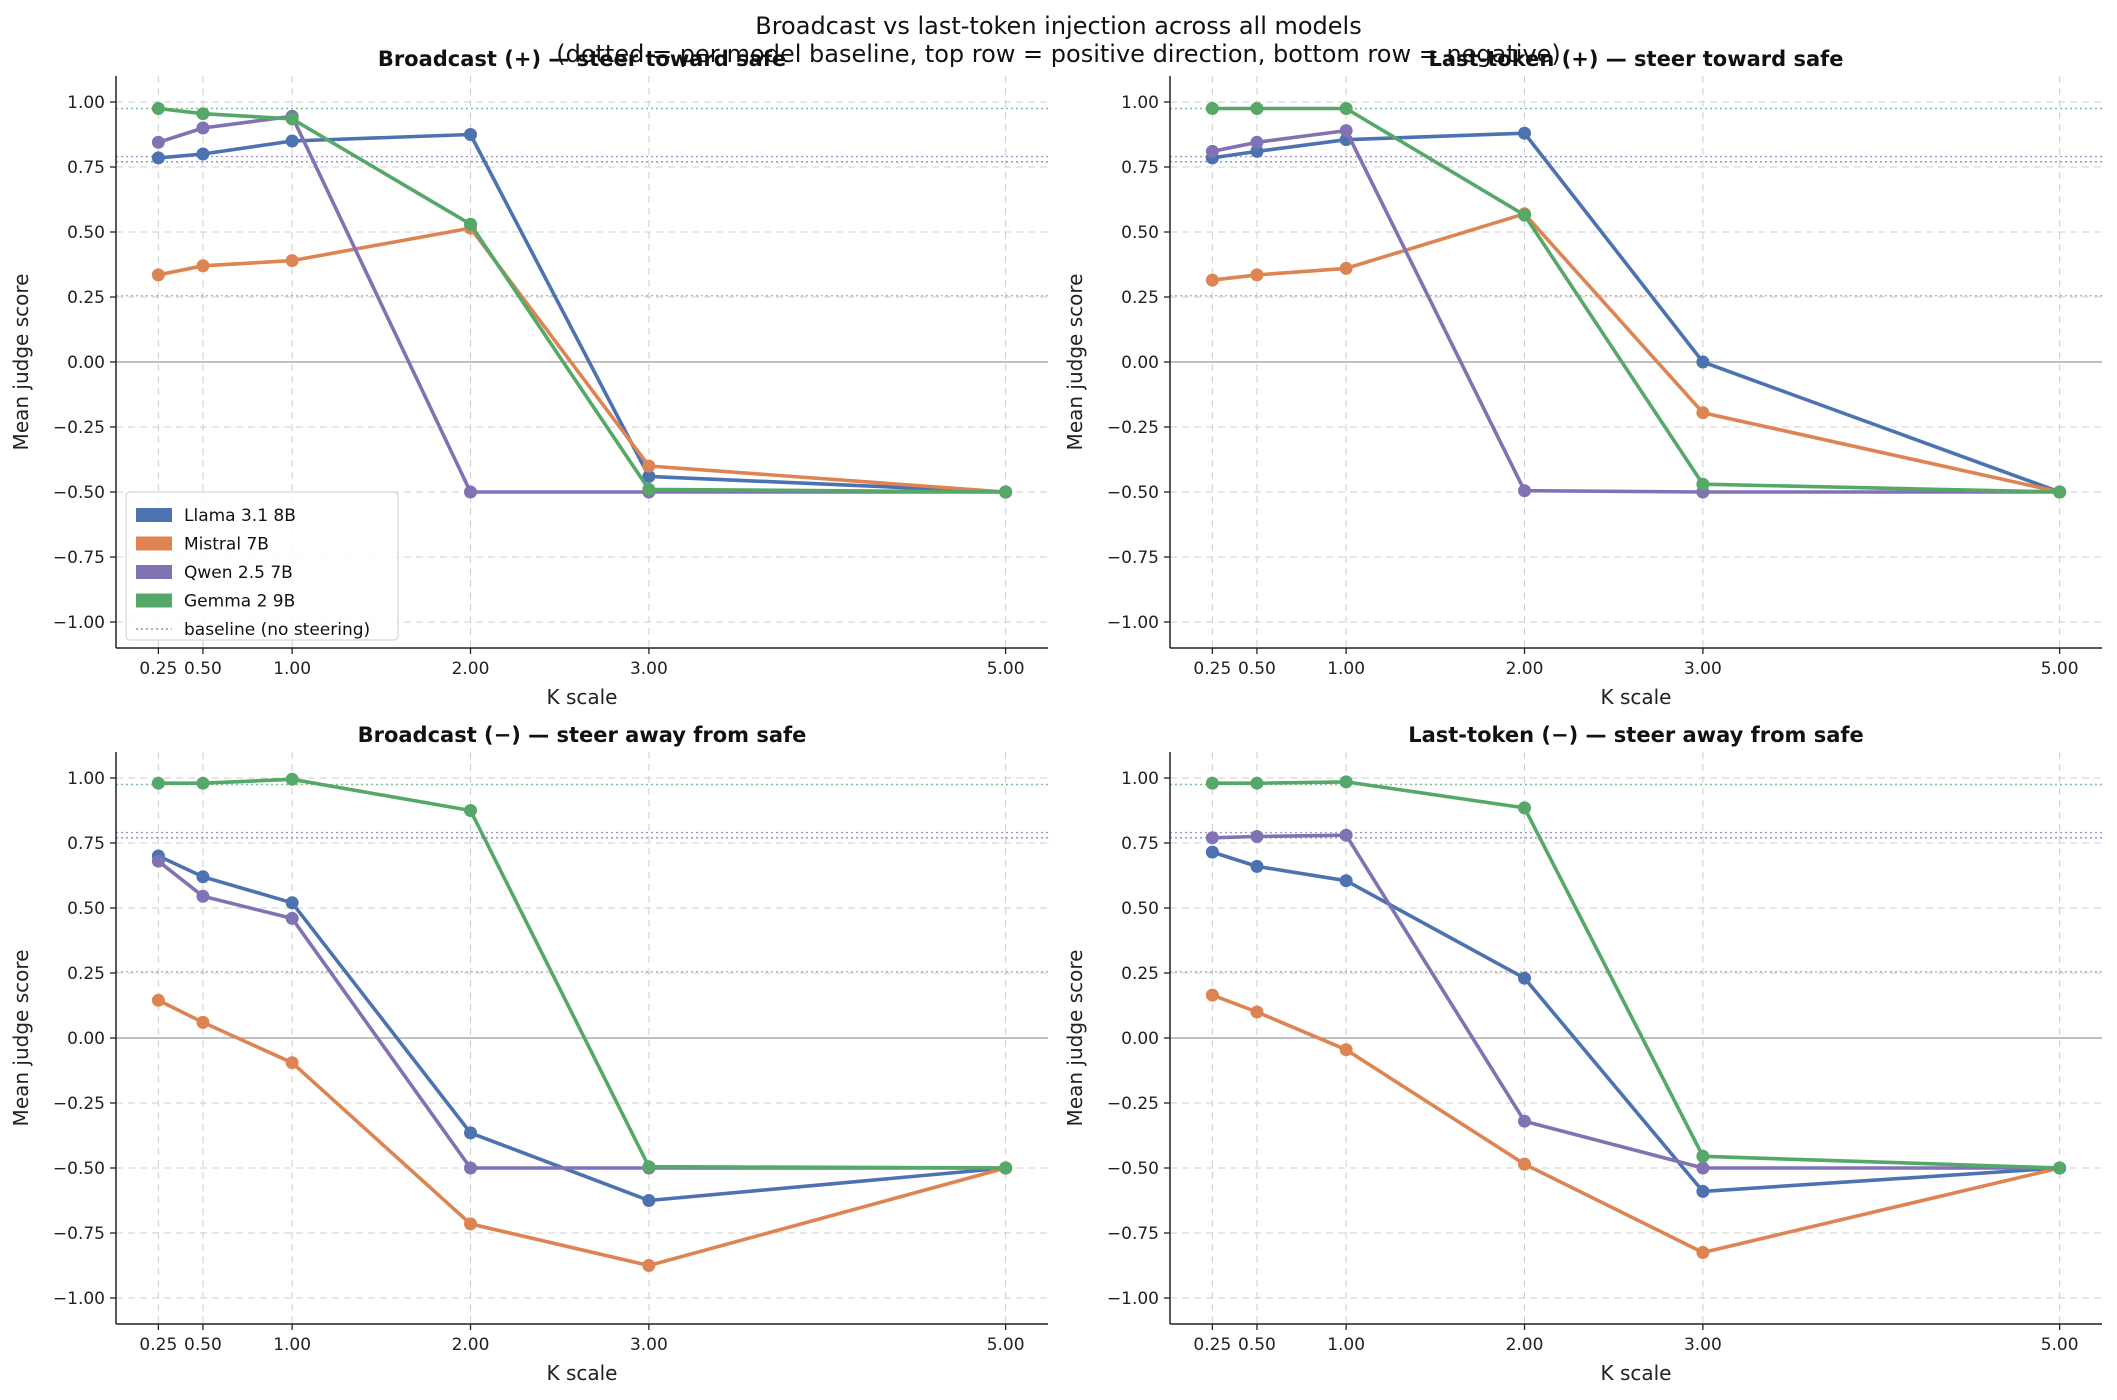 The width and height of the screenshot is (2117, 1400). I want to click on y-tick-label: −0.25, so click(79, 428).